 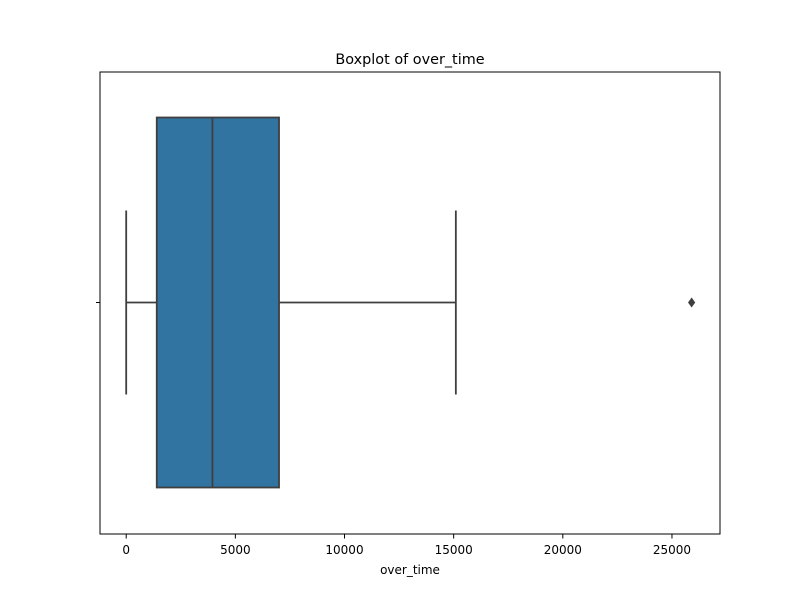 I want to click on x-tick-label: 20000, so click(x=563, y=550).